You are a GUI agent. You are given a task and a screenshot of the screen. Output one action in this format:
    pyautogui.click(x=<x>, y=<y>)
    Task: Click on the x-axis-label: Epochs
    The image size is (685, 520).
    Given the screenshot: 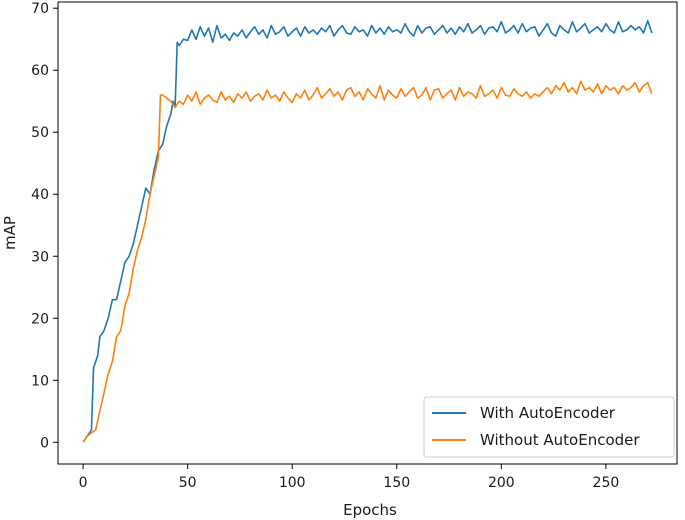 What is the action you would take?
    pyautogui.click(x=370, y=510)
    